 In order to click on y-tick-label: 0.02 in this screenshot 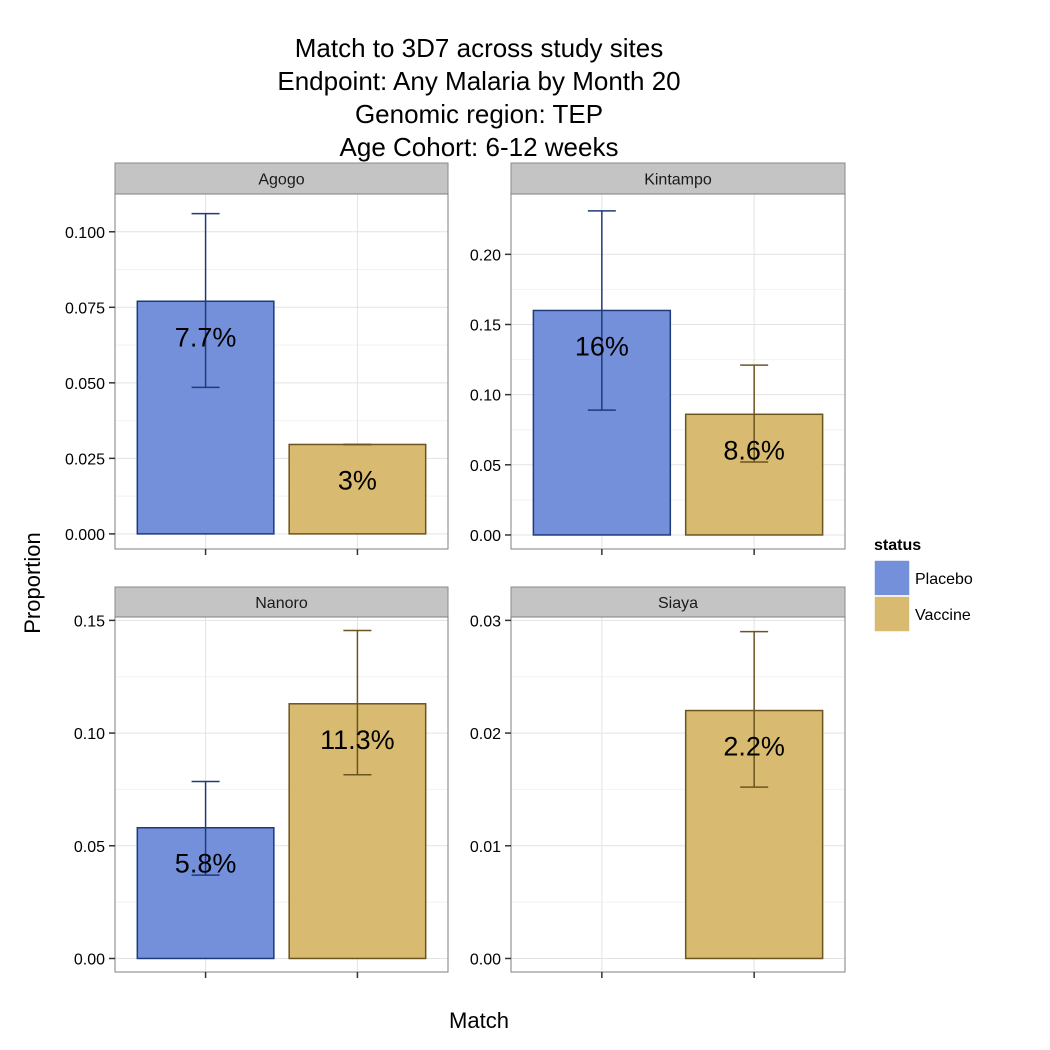, I will do `click(485, 734)`.